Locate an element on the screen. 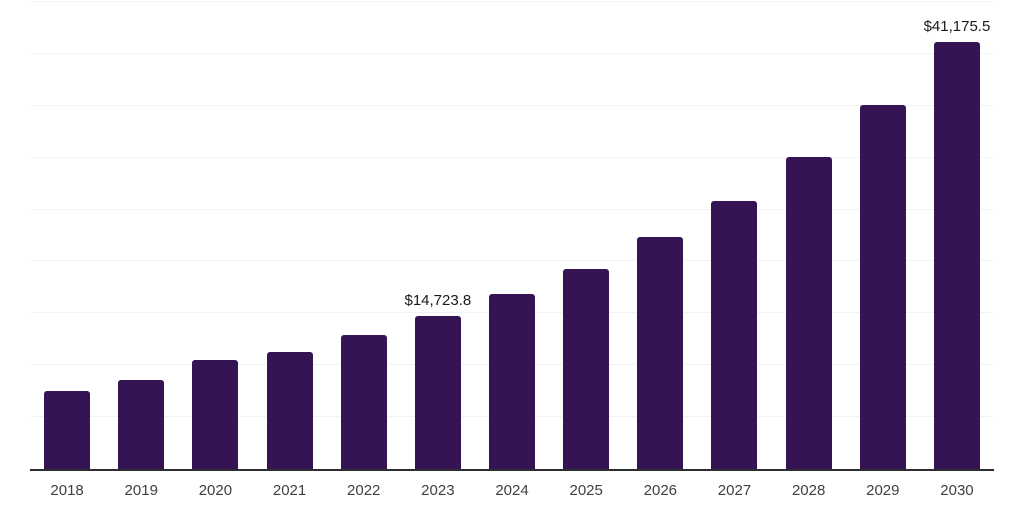 The height and width of the screenshot is (512, 1024). bar-slot-2020 is located at coordinates (215, 235).